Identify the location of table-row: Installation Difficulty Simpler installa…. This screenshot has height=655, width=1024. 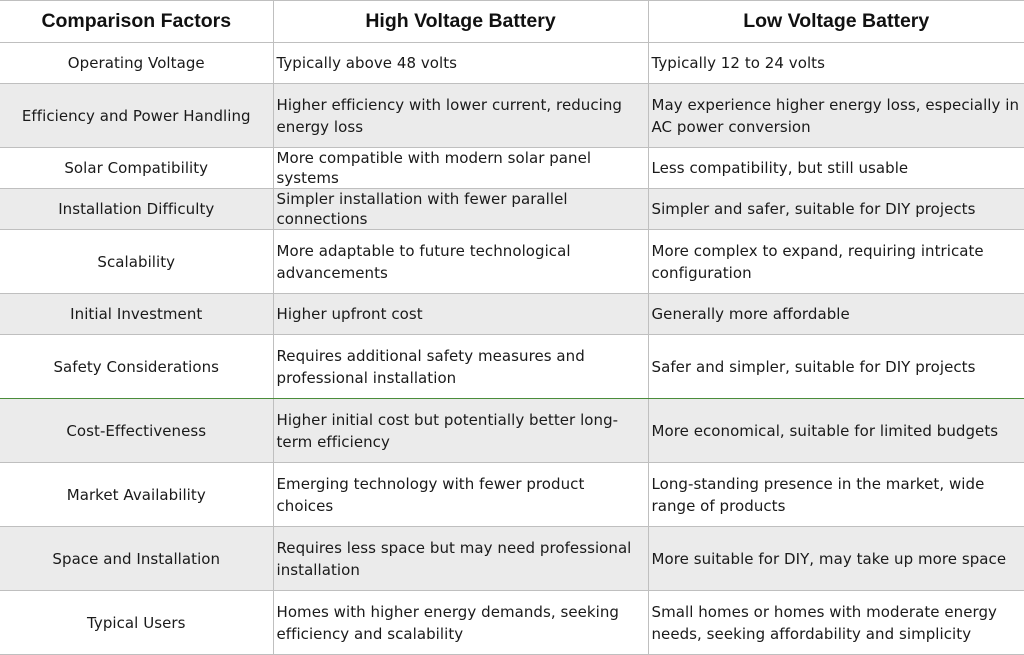
(512, 209).